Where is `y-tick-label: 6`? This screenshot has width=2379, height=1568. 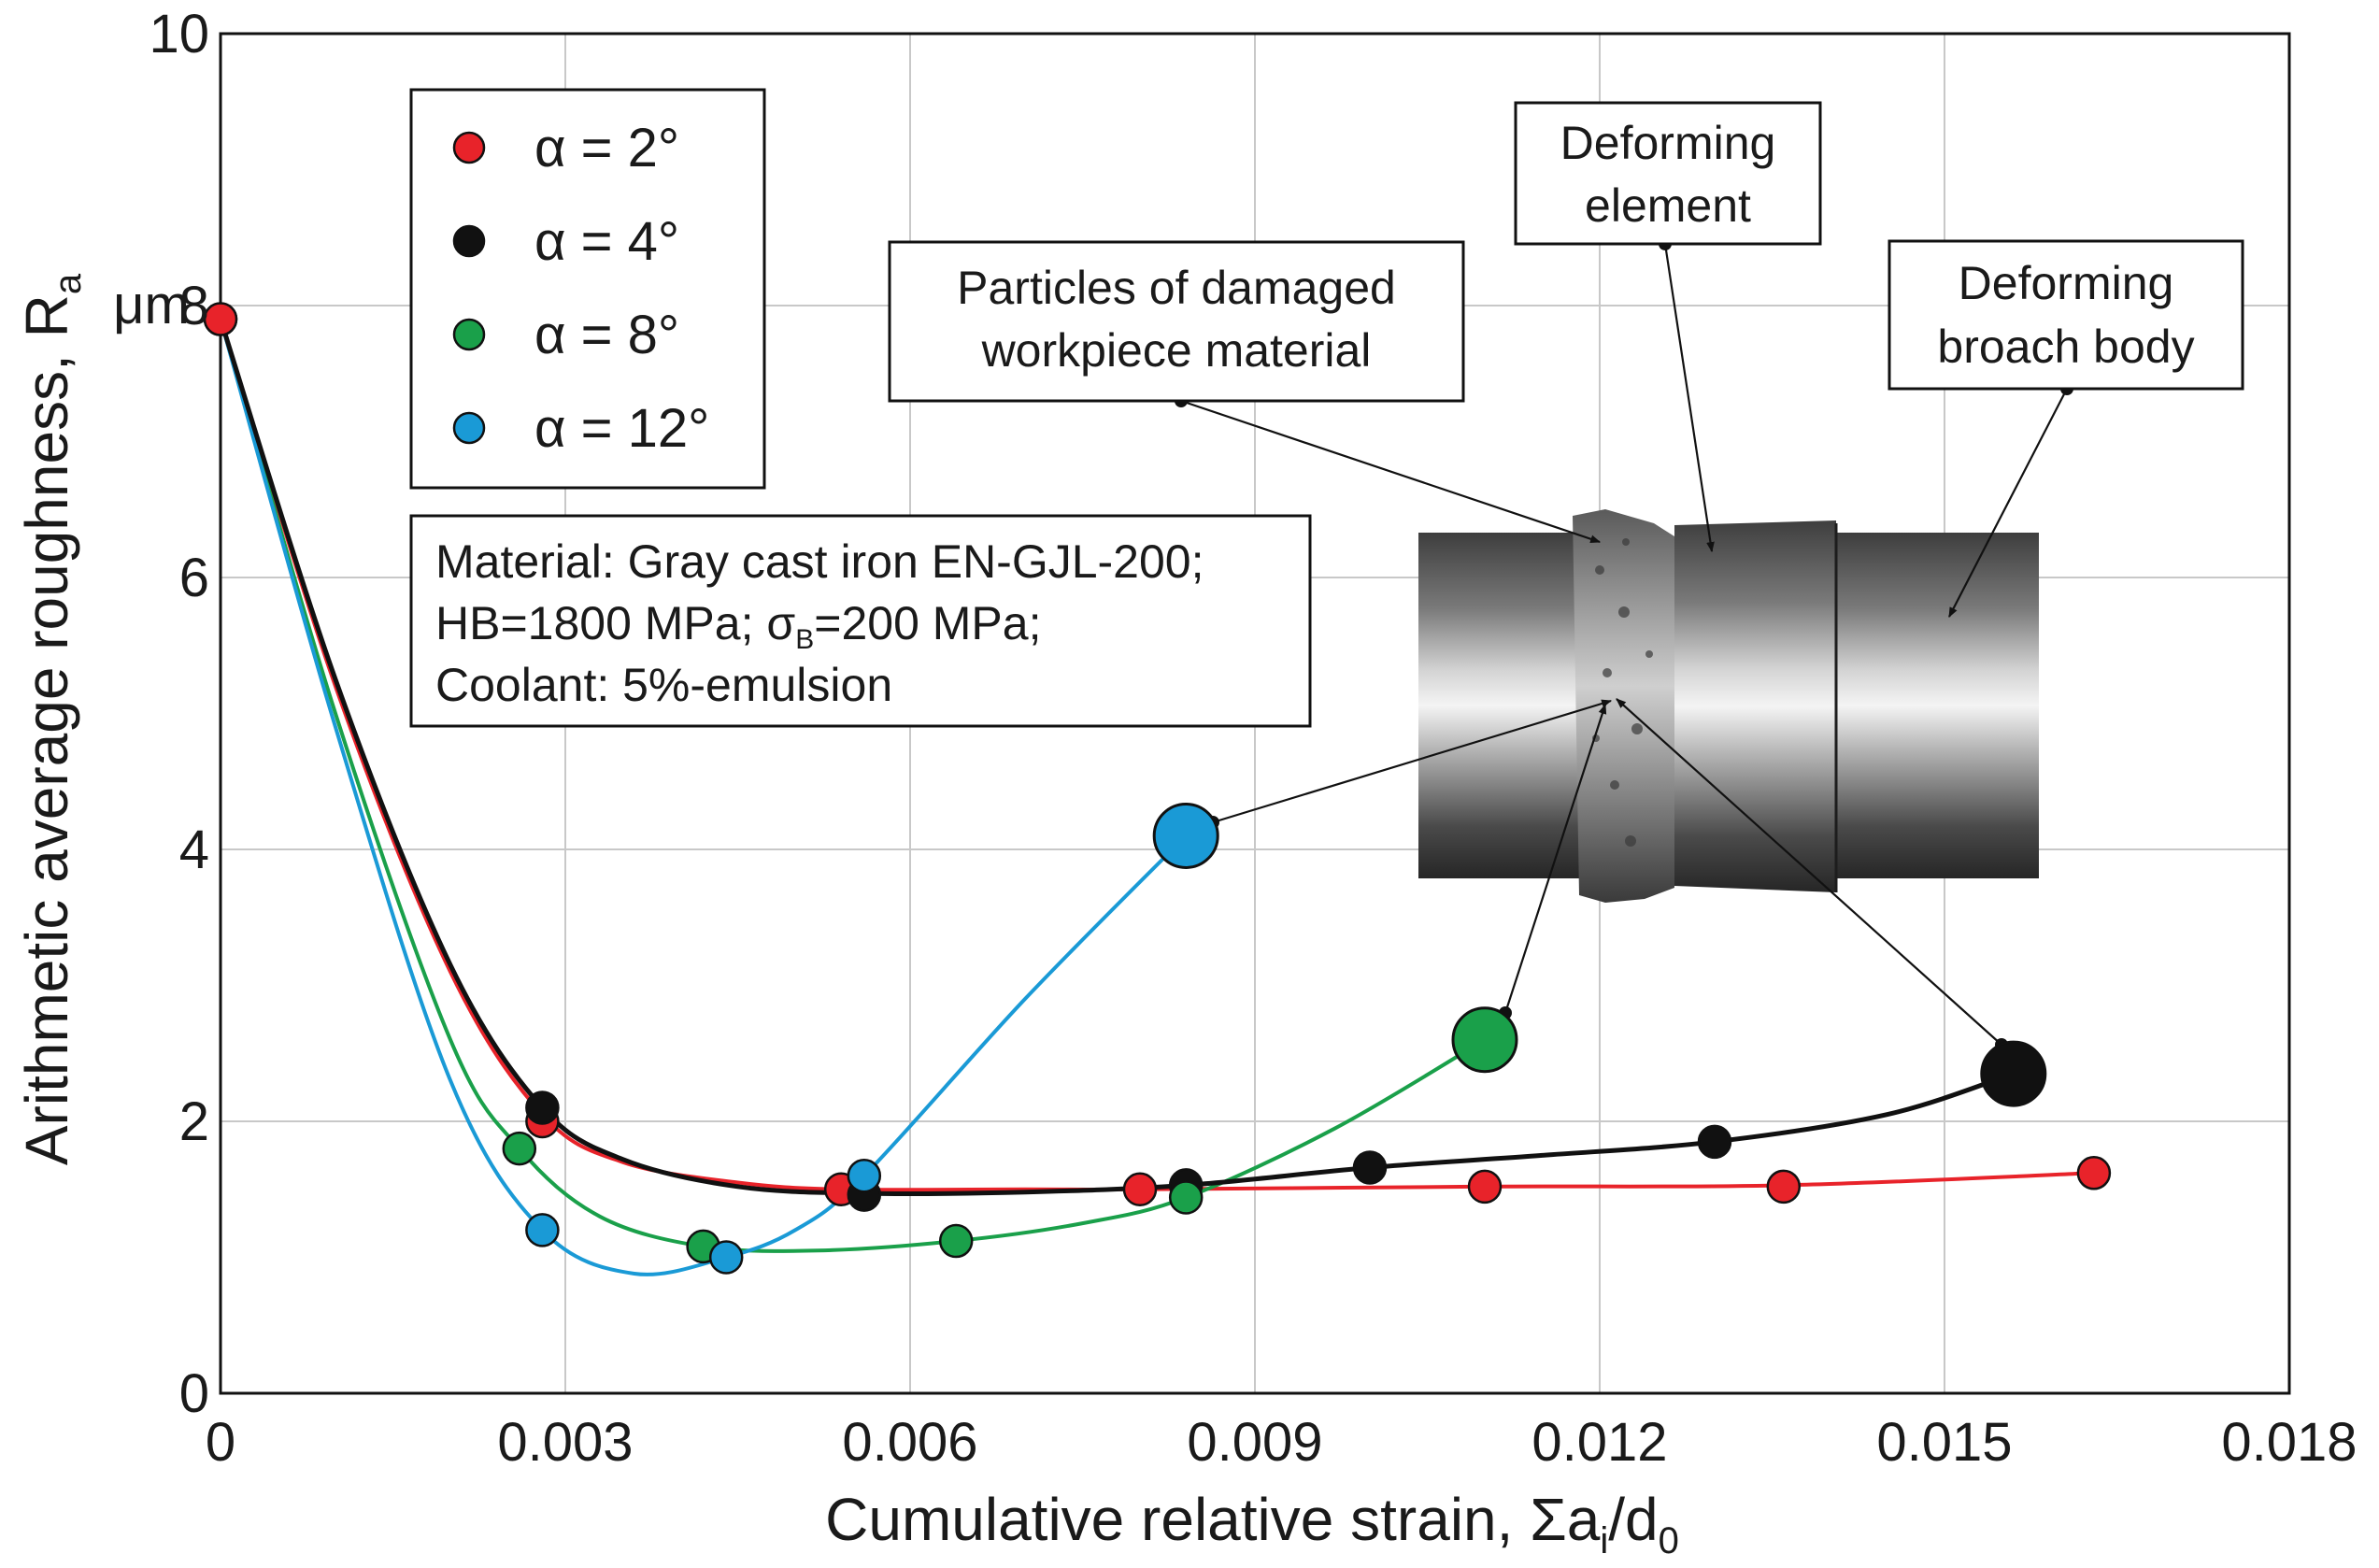 y-tick-label: 6 is located at coordinates (194, 578).